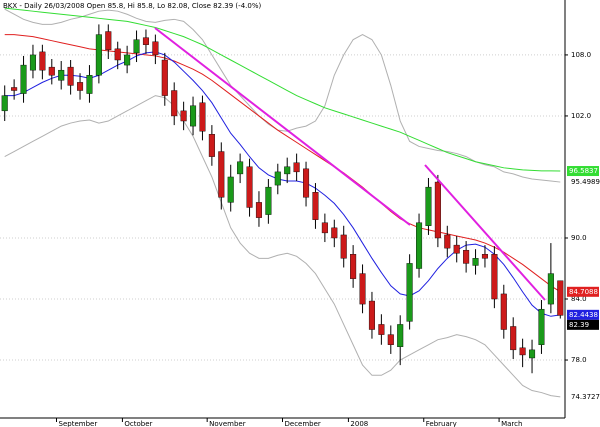 The height and width of the screenshot is (427, 600). Describe the element at coordinates (441, 423) in the screenshot. I see `x-tick-label: February` at that location.